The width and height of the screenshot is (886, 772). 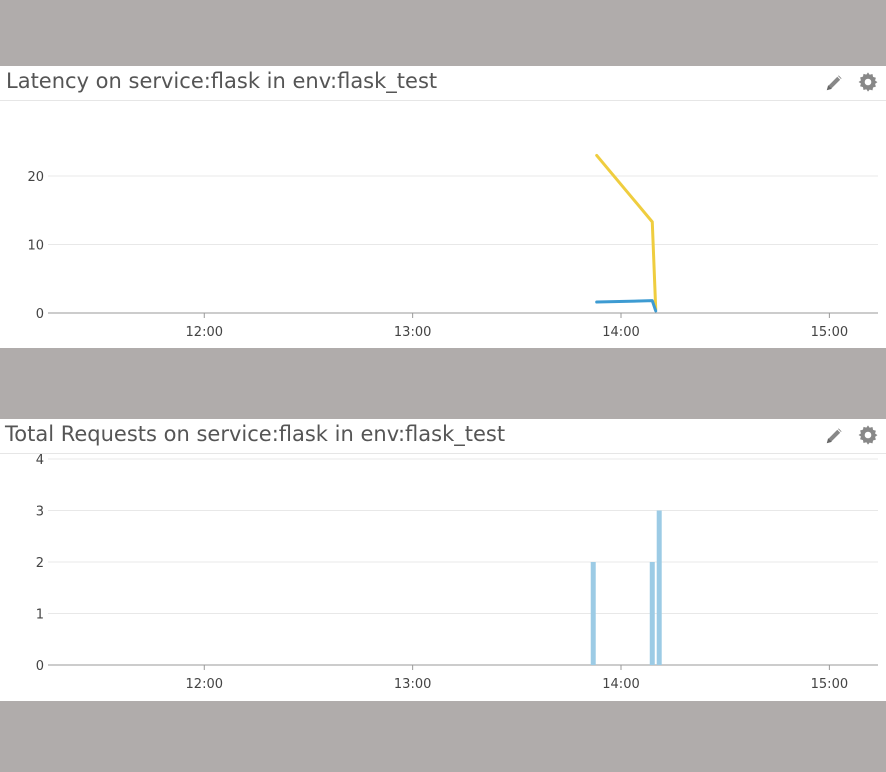 What do you see at coordinates (40, 512) in the screenshot?
I see `y-tick-label: 3` at bounding box center [40, 512].